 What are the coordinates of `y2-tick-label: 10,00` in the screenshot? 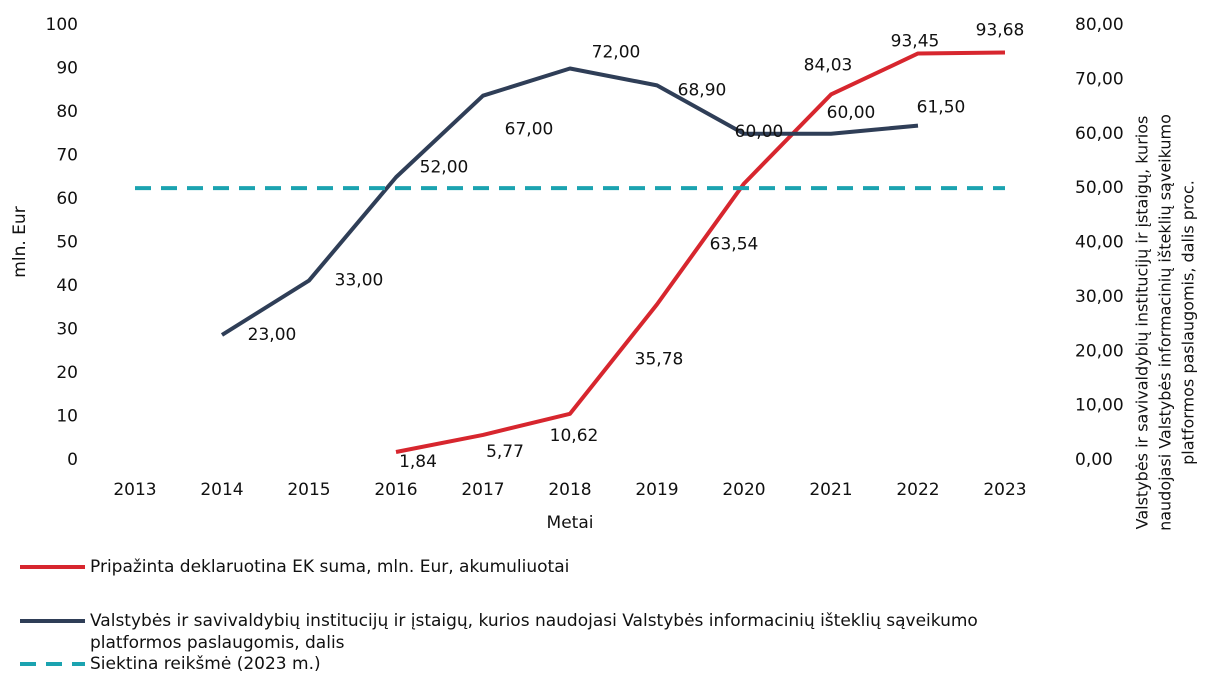 It's located at (1099, 406).